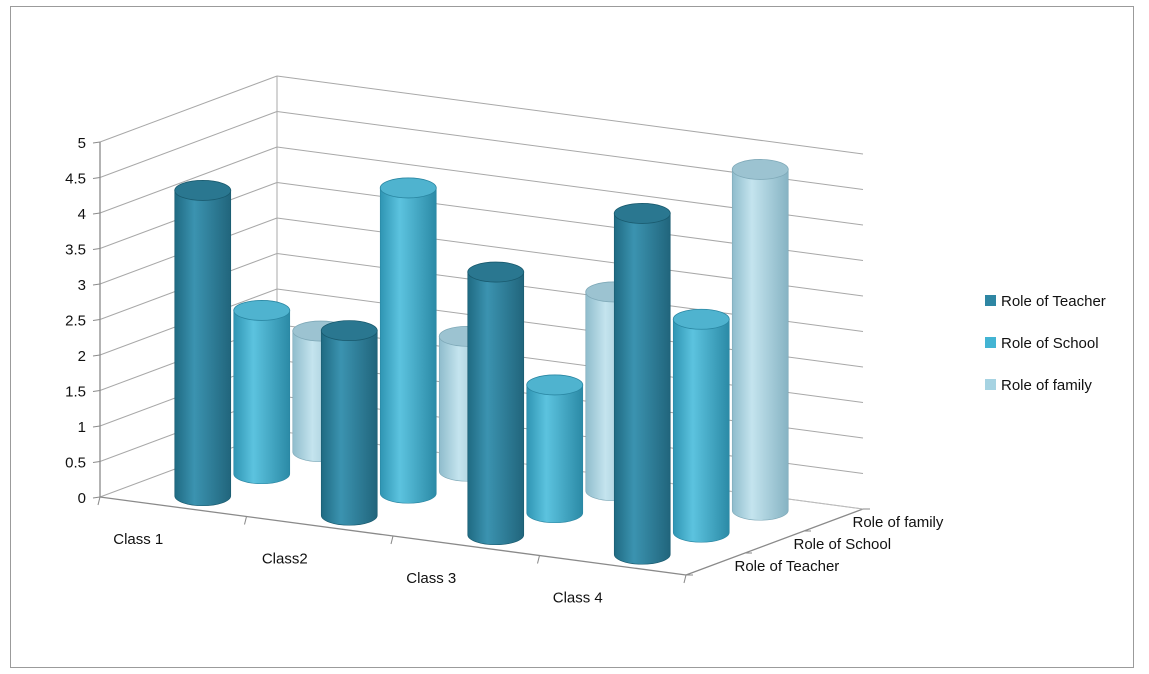 The width and height of the screenshot is (1149, 674). I want to click on y-tick-label: 5, so click(82, 143).